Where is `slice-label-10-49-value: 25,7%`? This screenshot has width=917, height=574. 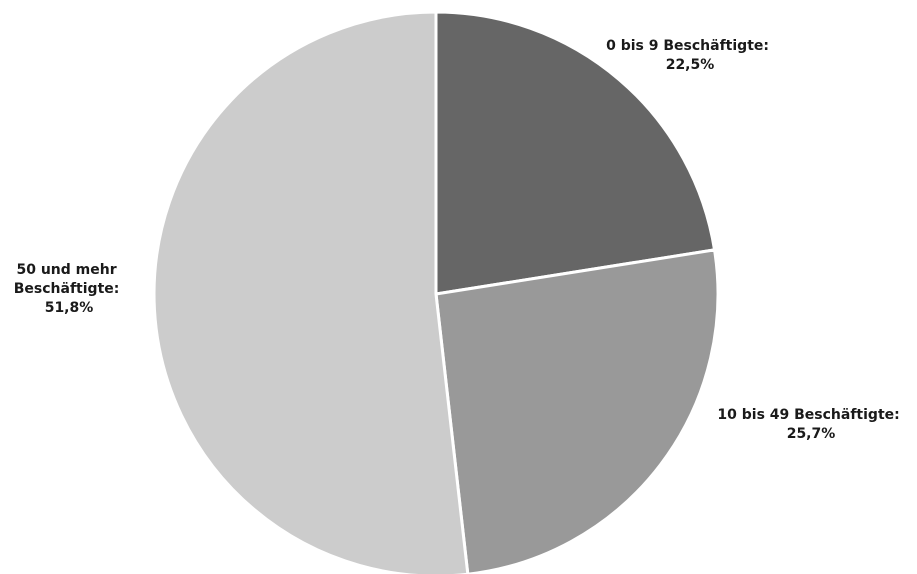
slice-label-10-49-value: 25,7% is located at coordinates (811, 434).